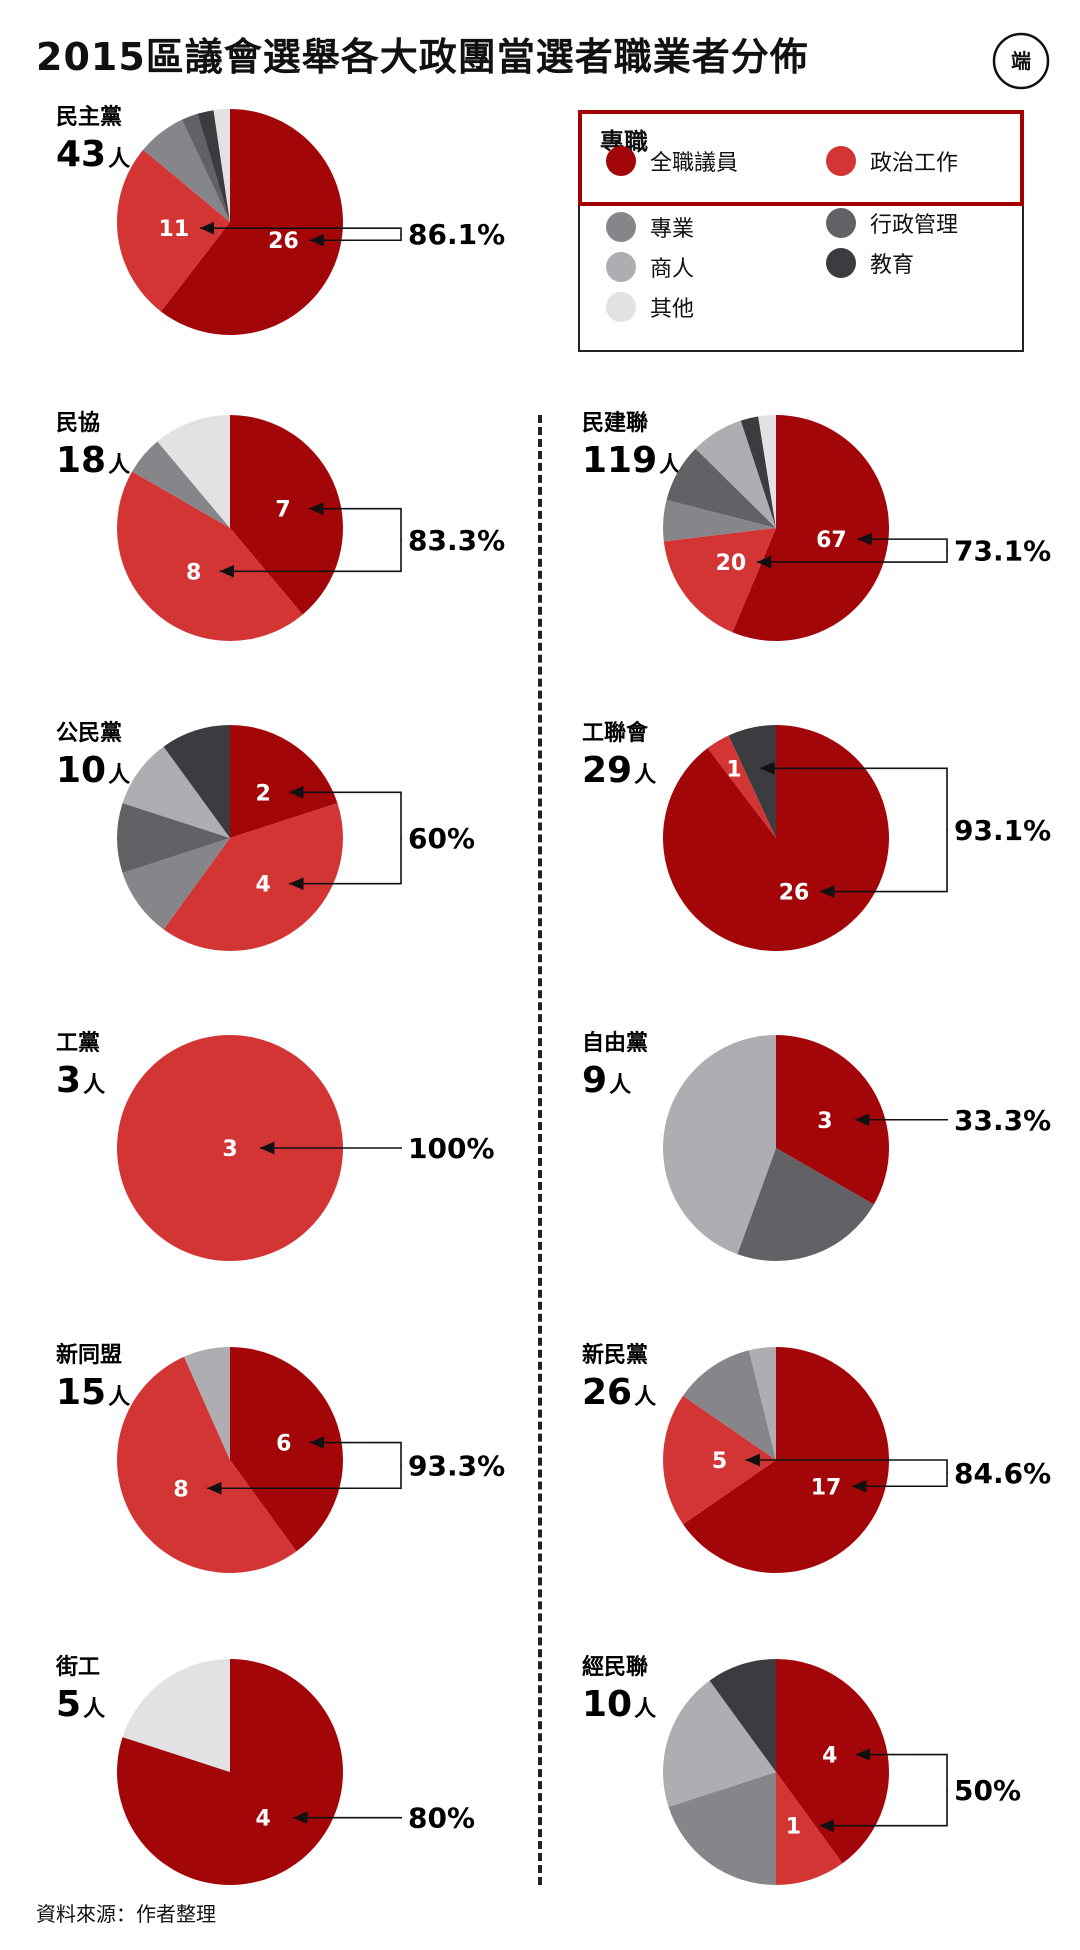  I want to click on pie-新民黨: 新民黨 26 人 17 5 84.6%, so click(816, 1458).